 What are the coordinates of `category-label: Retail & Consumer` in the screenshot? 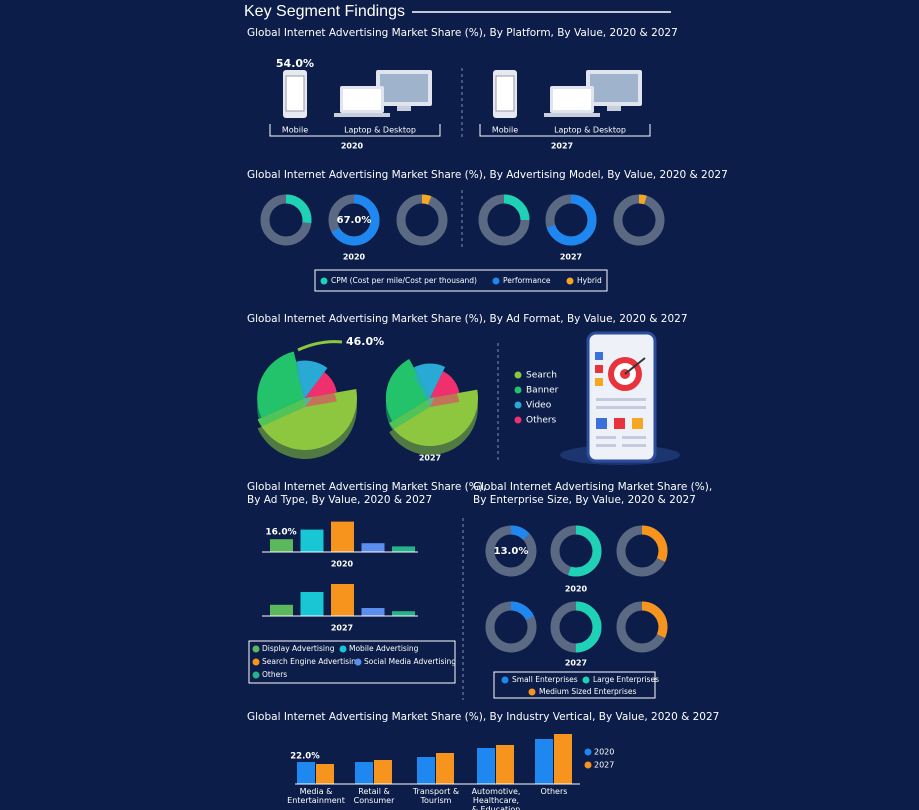 It's located at (374, 796).